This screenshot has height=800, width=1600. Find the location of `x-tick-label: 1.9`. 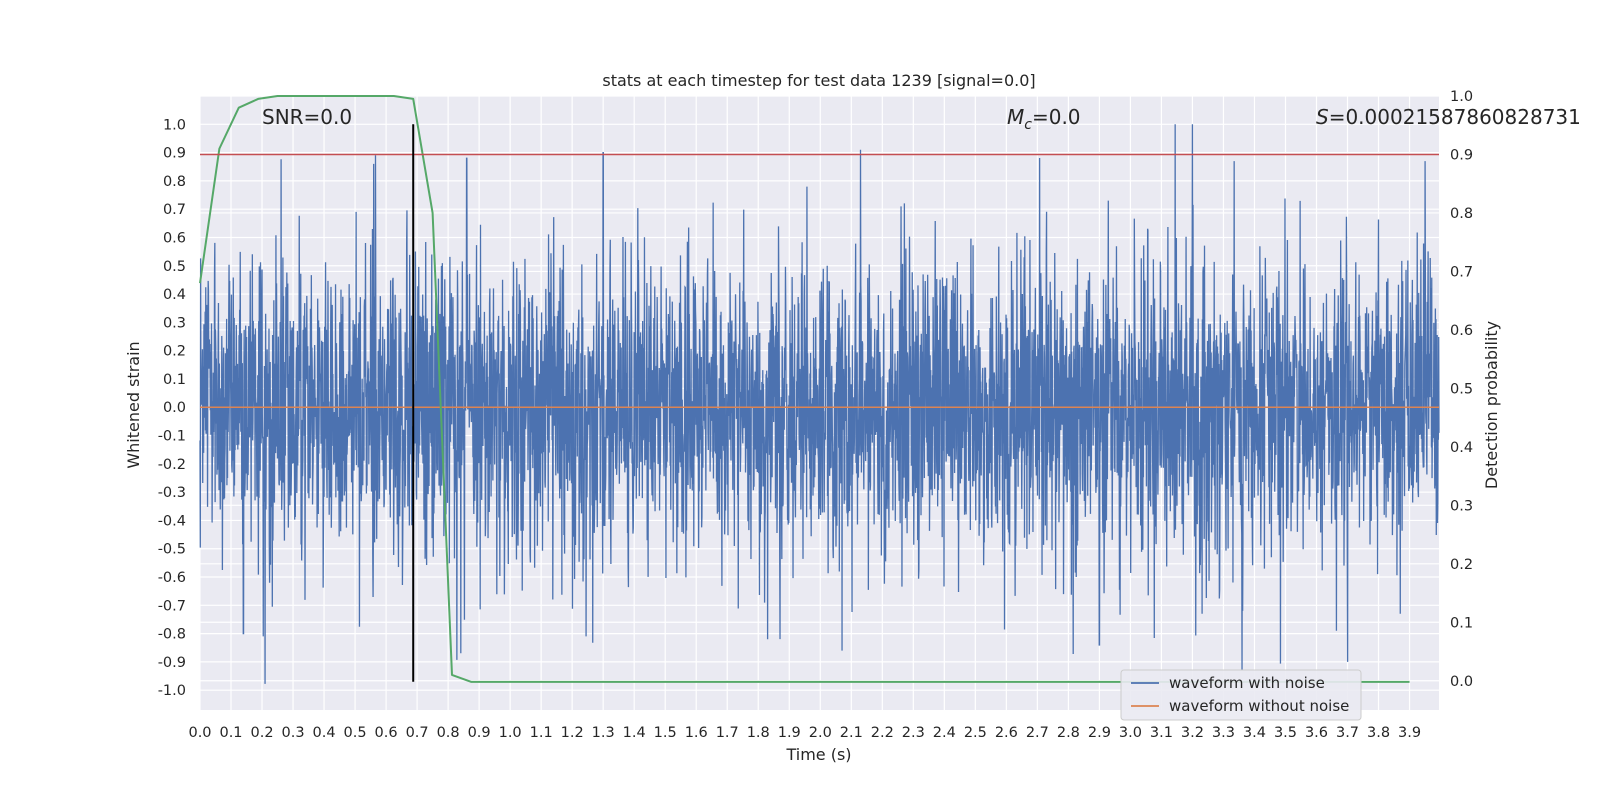

x-tick-label: 1.9 is located at coordinates (789, 733).